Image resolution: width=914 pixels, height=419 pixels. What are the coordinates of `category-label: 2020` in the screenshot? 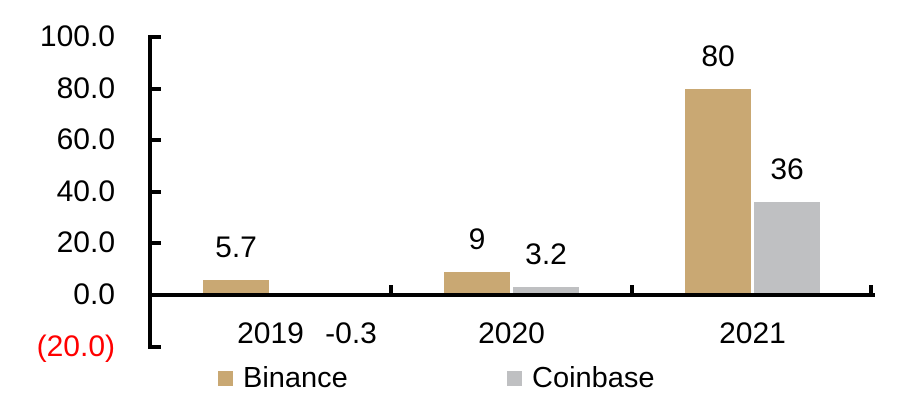 It's located at (511, 333).